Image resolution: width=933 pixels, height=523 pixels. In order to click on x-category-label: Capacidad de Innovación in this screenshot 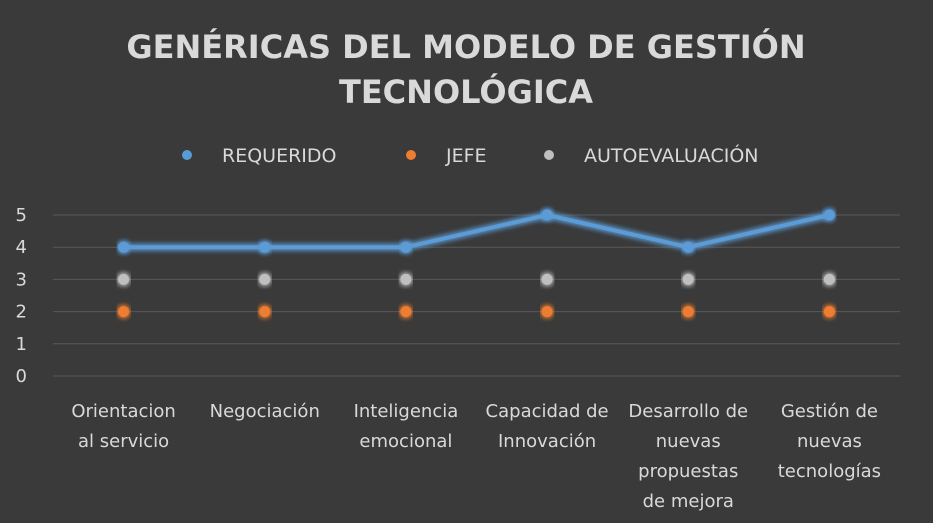, I will do `click(547, 426)`.